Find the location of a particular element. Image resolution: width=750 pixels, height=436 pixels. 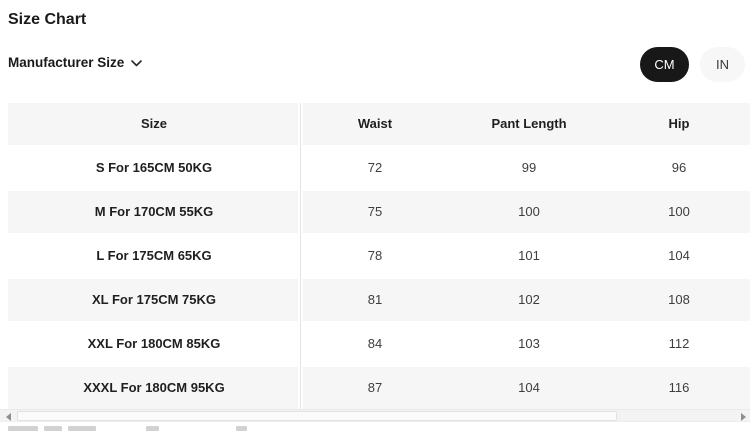

hip-cell: 96 is located at coordinates (679, 167).